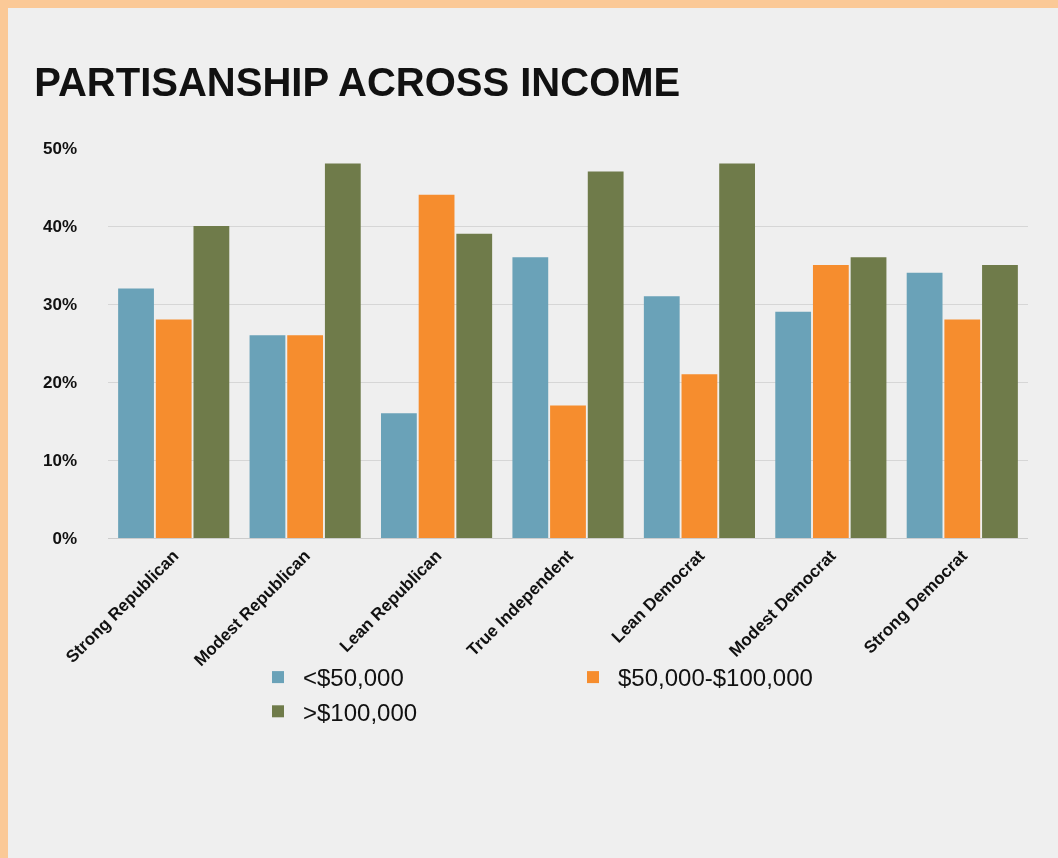 Image resolution: width=1058 pixels, height=858 pixels. I want to click on y-tick-label: 0%, so click(64, 538).